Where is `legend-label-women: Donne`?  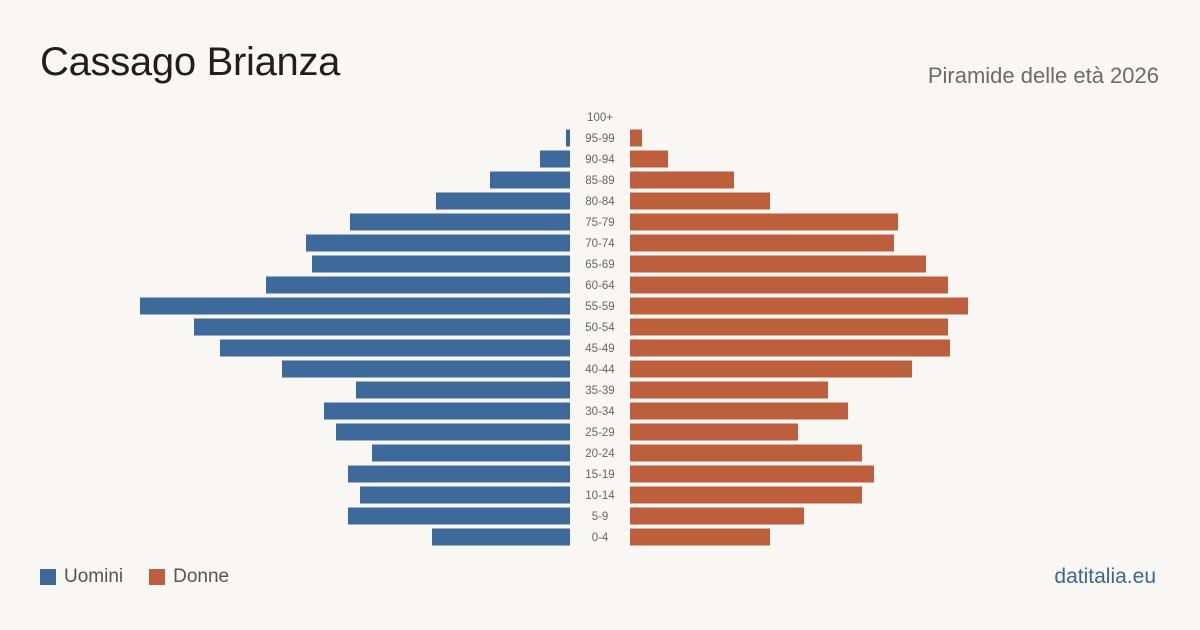 legend-label-women: Donne is located at coordinates (201, 576).